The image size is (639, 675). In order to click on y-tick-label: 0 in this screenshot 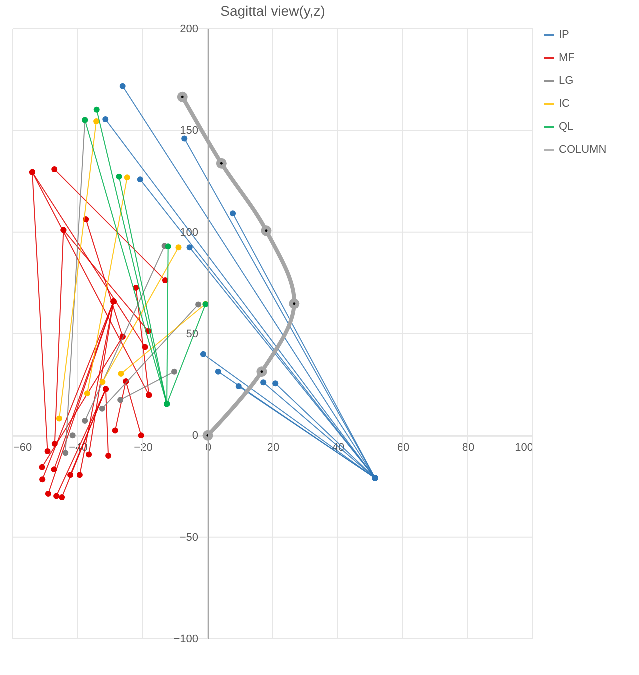, I will do `click(195, 436)`.